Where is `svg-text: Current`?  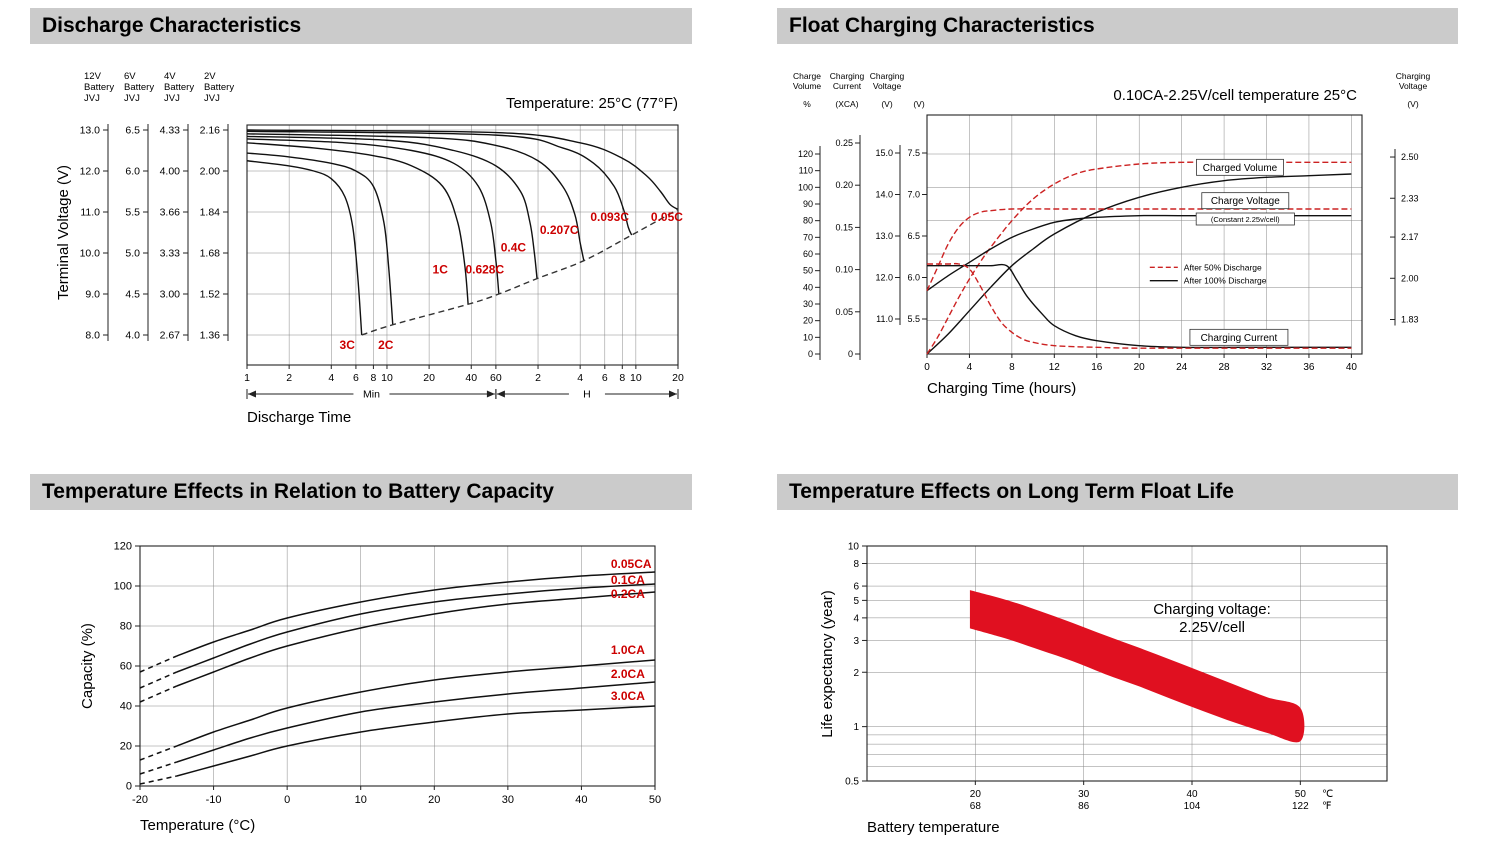 svg-text: Current is located at coordinates (847, 86).